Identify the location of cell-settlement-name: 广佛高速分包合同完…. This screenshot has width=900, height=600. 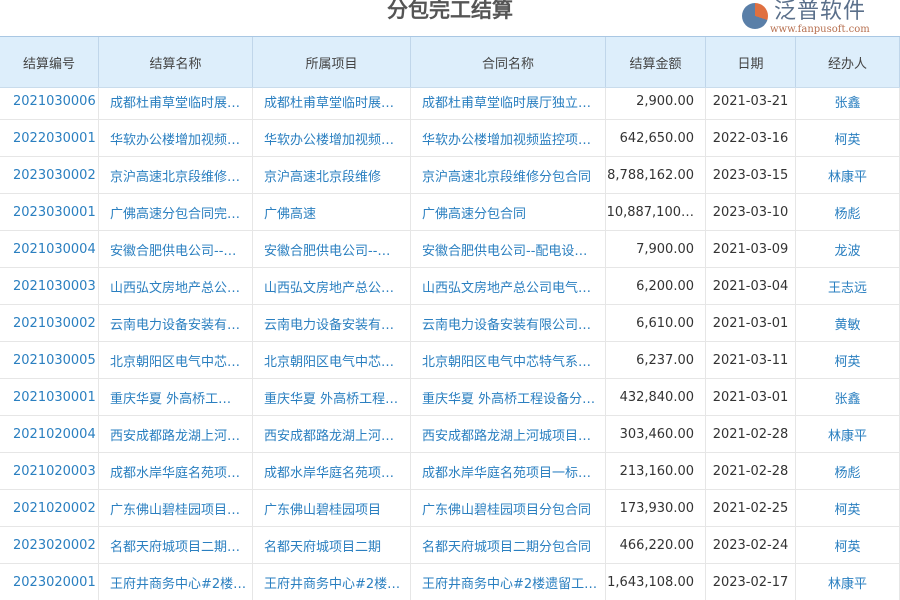
(176, 212).